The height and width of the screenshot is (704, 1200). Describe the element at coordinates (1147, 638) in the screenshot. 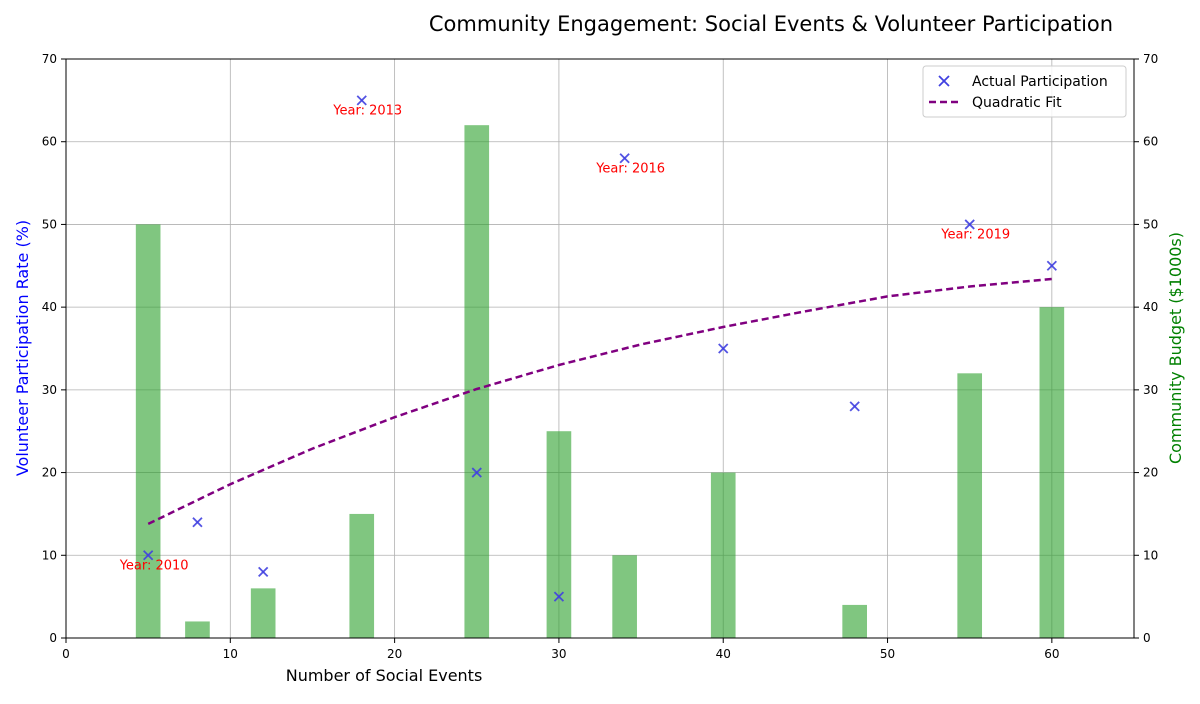

I see `y-tick-label-right: 0` at that location.